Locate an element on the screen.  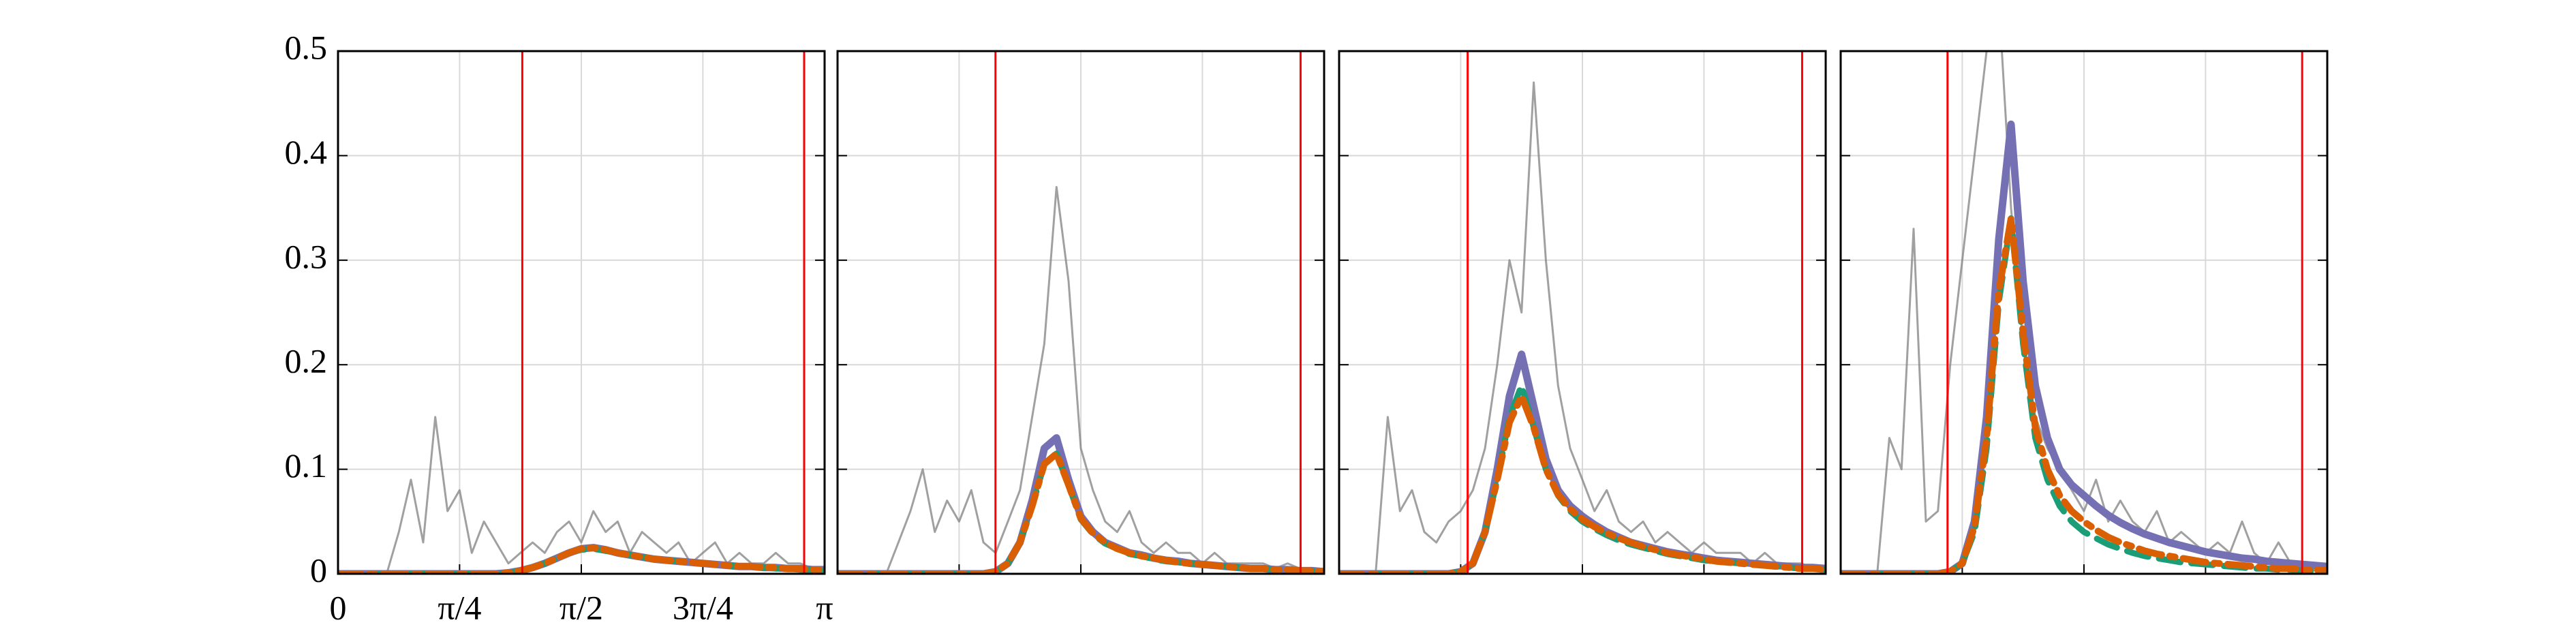
y-tick-label: 0.4 is located at coordinates (306, 152).